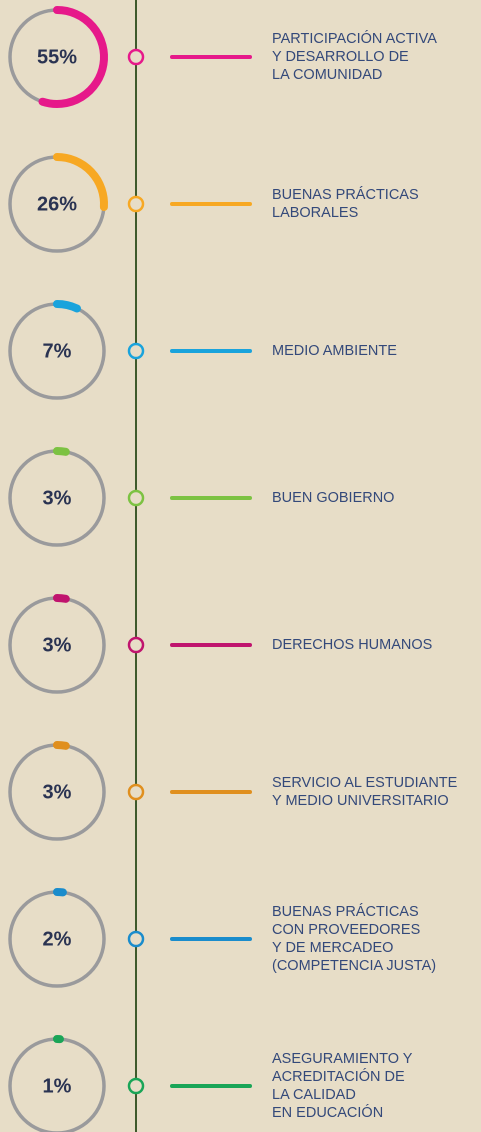  What do you see at coordinates (57, 204) in the screenshot?
I see `value-label: 26%` at bounding box center [57, 204].